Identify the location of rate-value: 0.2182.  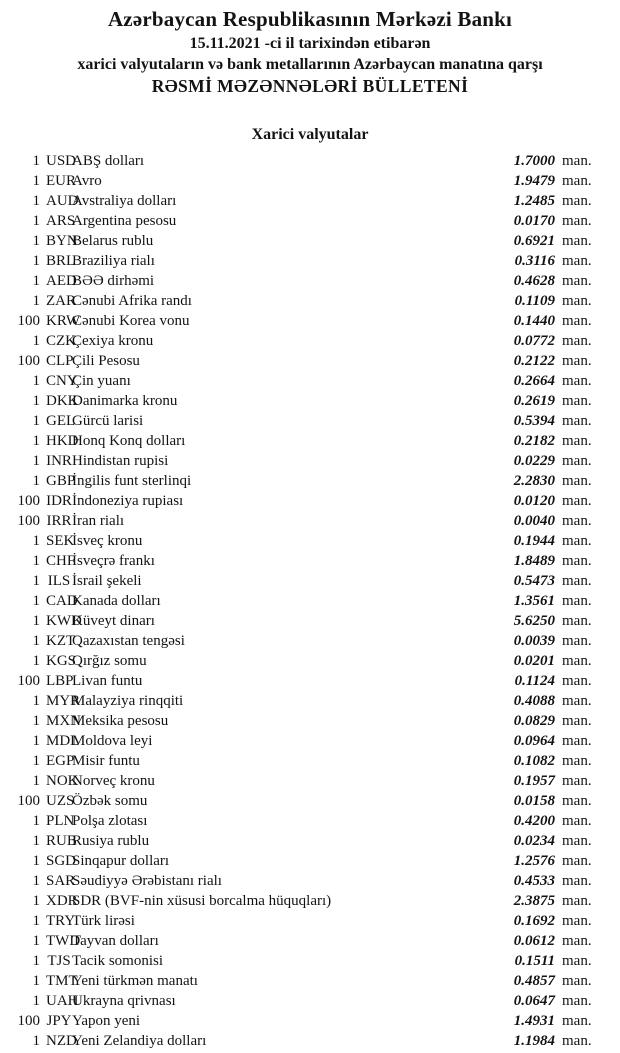
(534, 441).